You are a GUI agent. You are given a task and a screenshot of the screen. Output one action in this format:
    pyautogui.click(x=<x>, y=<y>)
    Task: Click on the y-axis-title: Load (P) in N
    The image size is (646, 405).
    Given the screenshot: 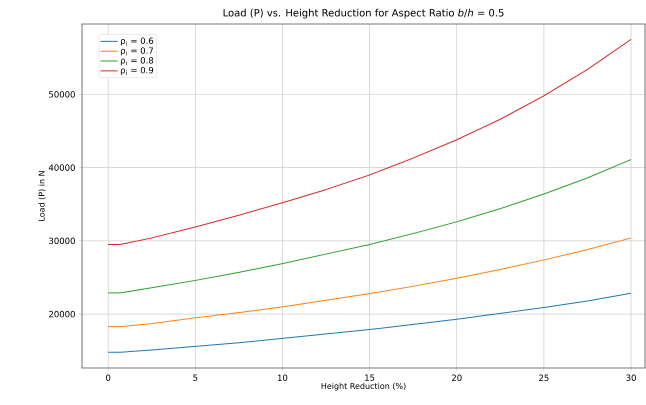 What is the action you would take?
    pyautogui.click(x=42, y=196)
    